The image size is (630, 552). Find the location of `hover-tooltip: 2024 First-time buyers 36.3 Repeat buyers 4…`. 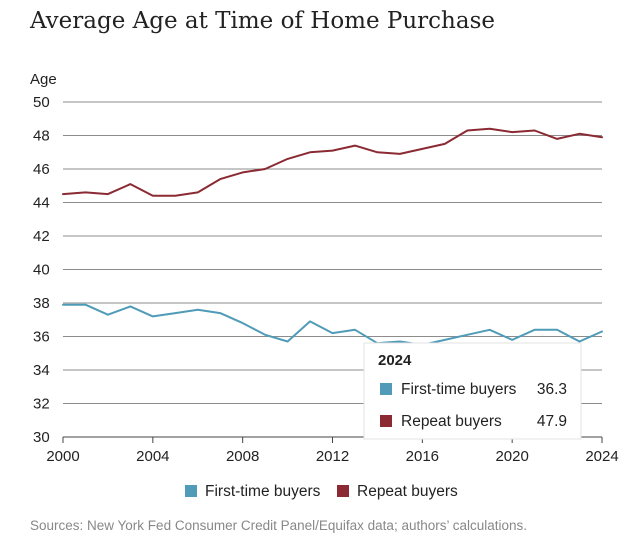

hover-tooltip: 2024 First-time buyers 36.3 Repeat buyers 4… is located at coordinates (472, 391).